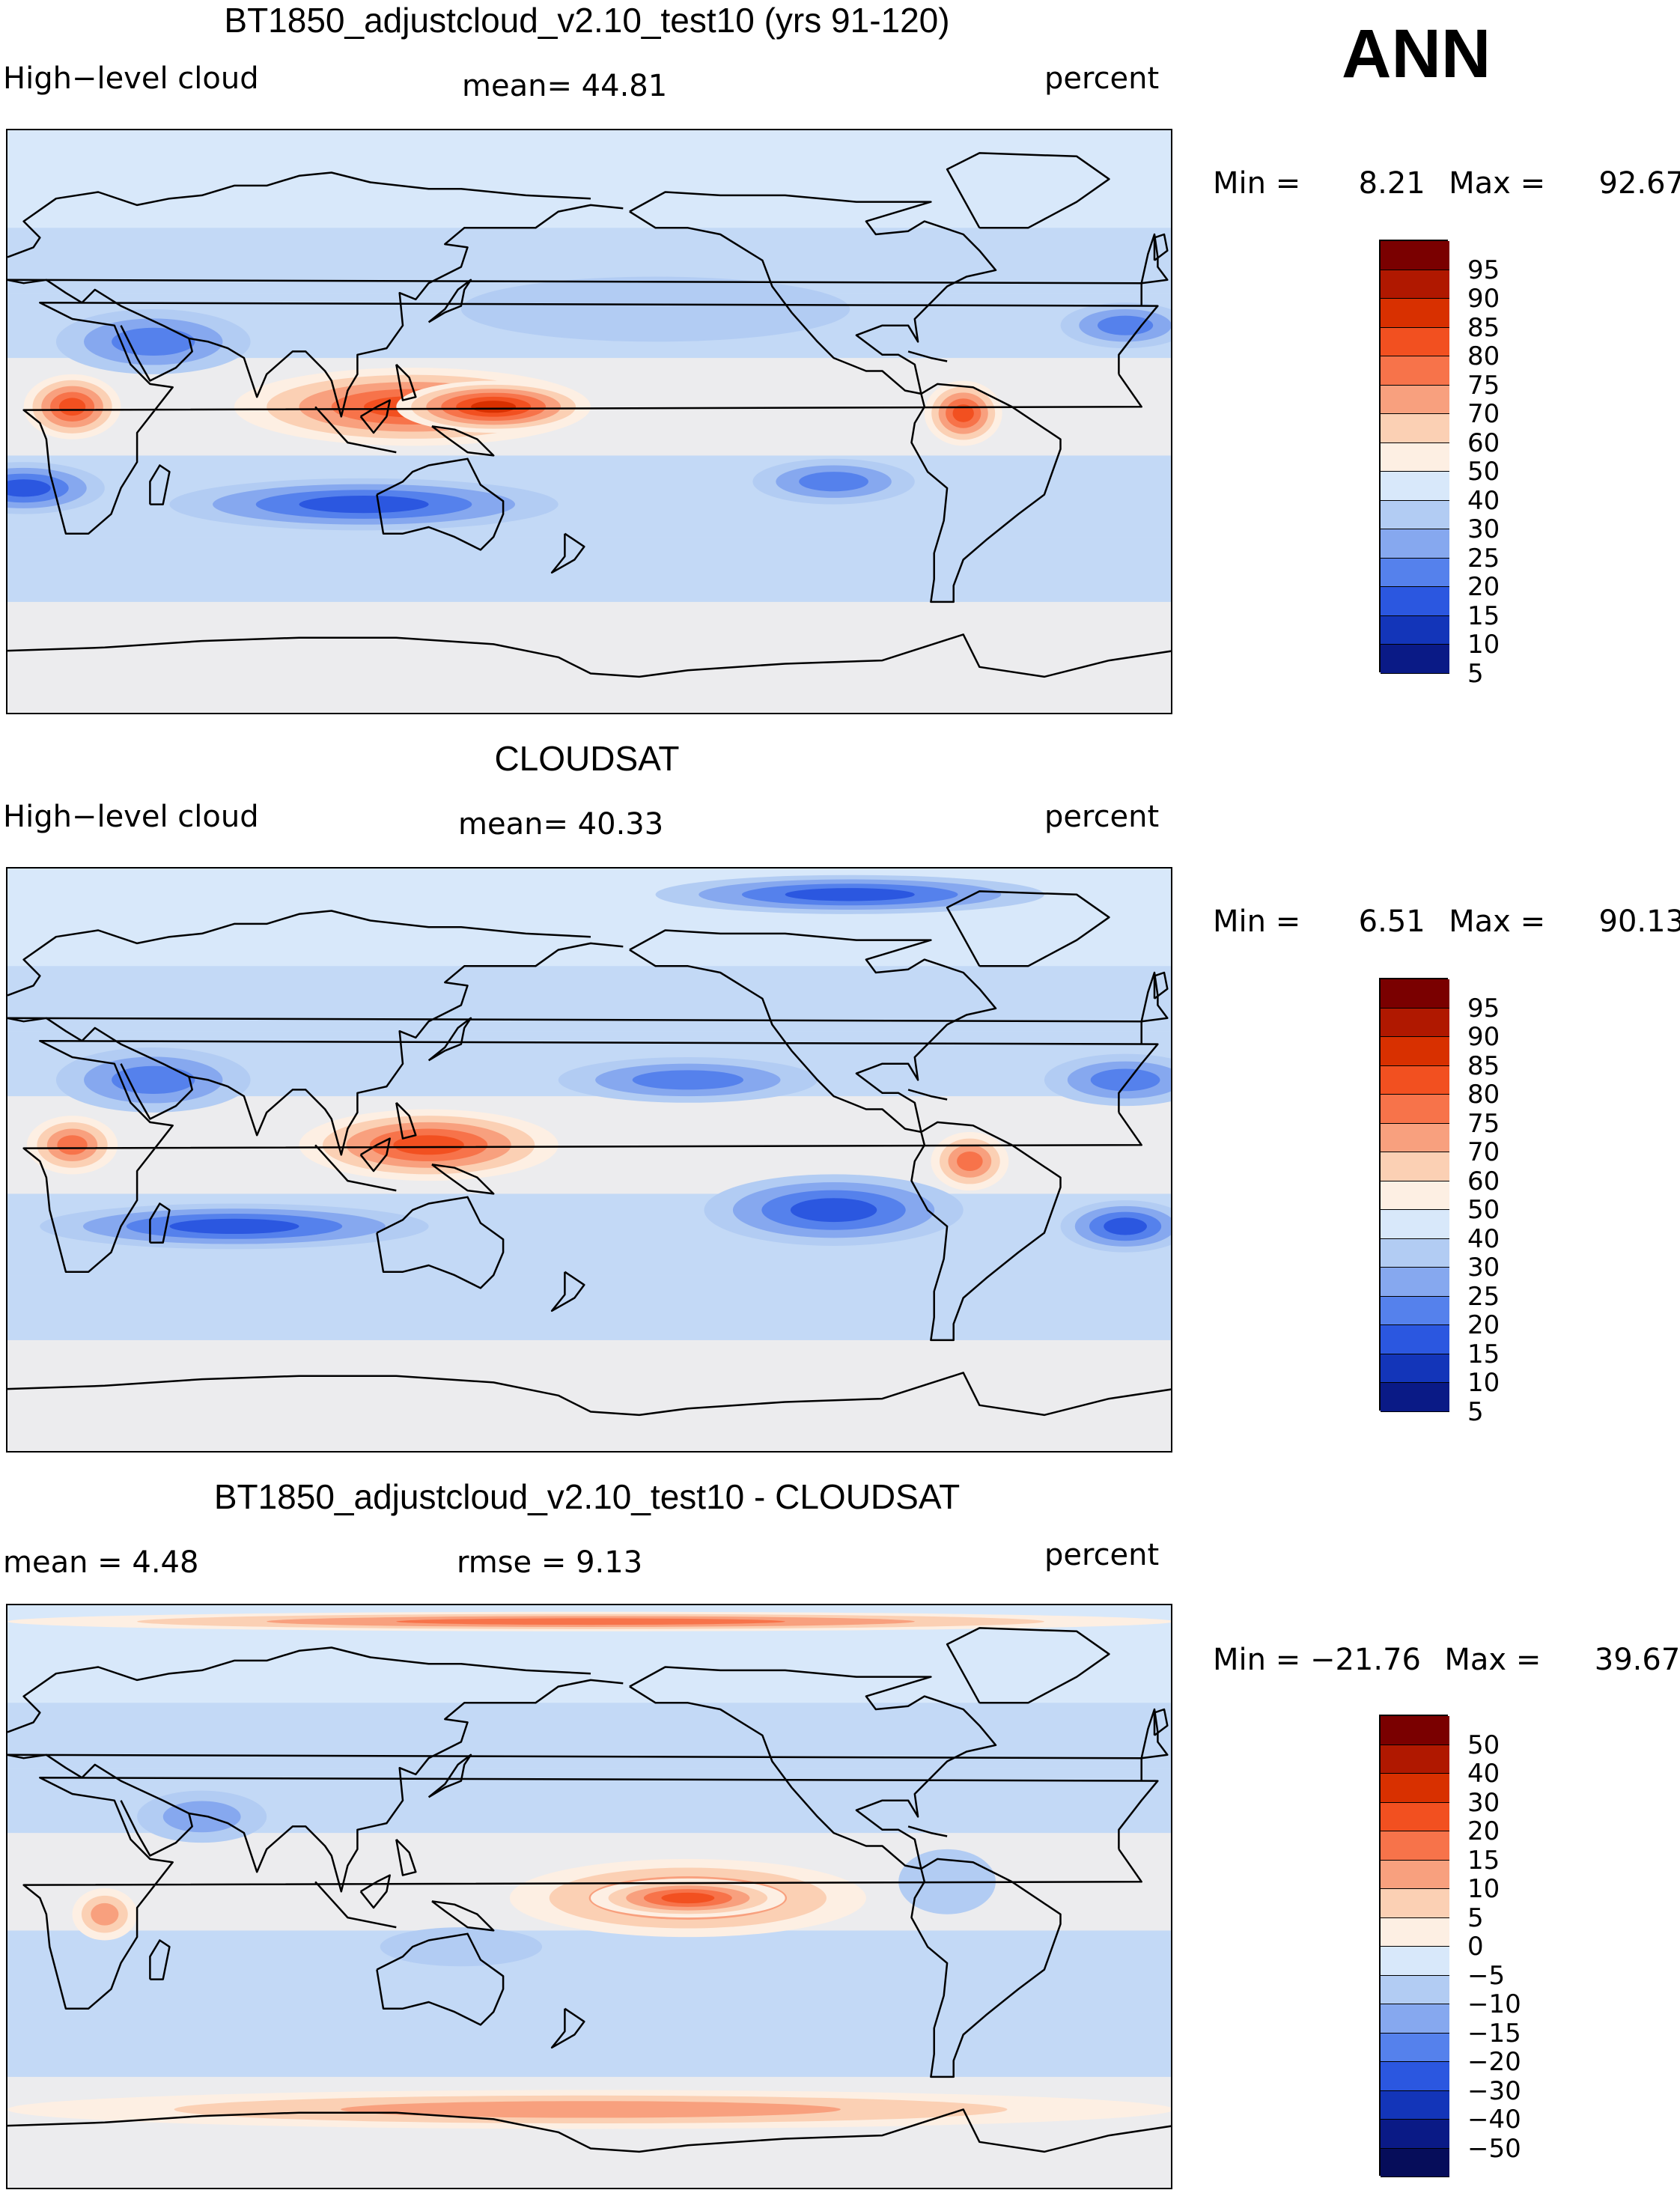  Describe the element at coordinates (1494, 2090) in the screenshot. I see `colorbar-label: −30` at that location.